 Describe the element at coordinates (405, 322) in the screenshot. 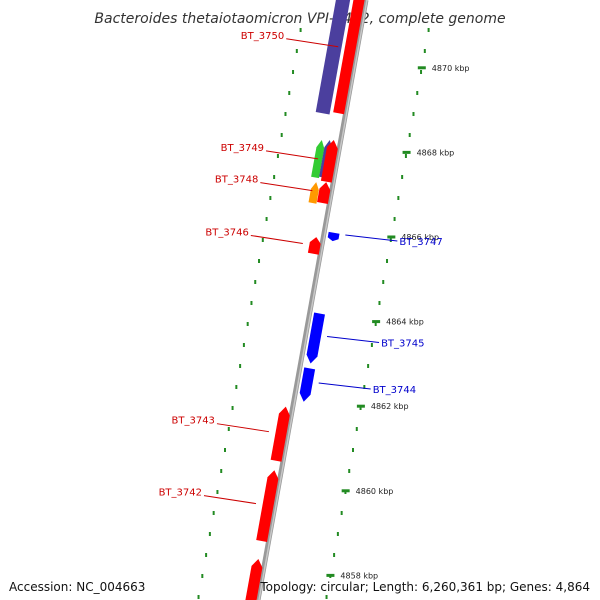

I see `tick-label: 4864 kbp` at that location.